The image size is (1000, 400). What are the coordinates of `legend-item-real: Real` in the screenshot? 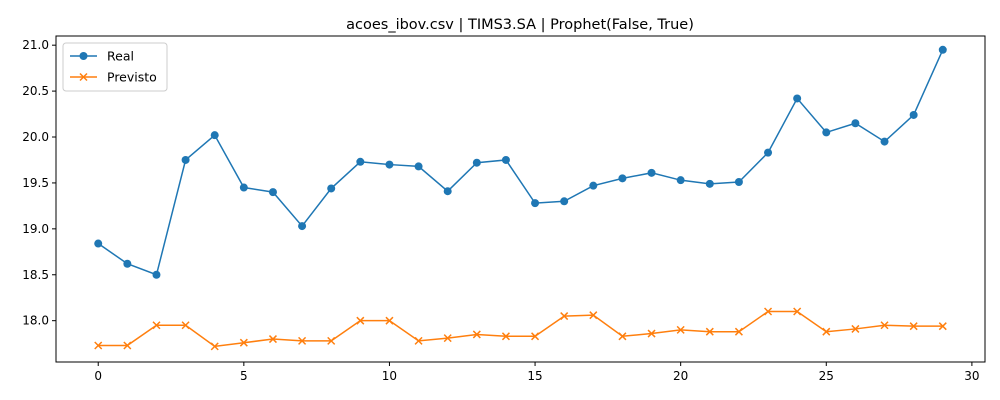 It's located at (102, 56).